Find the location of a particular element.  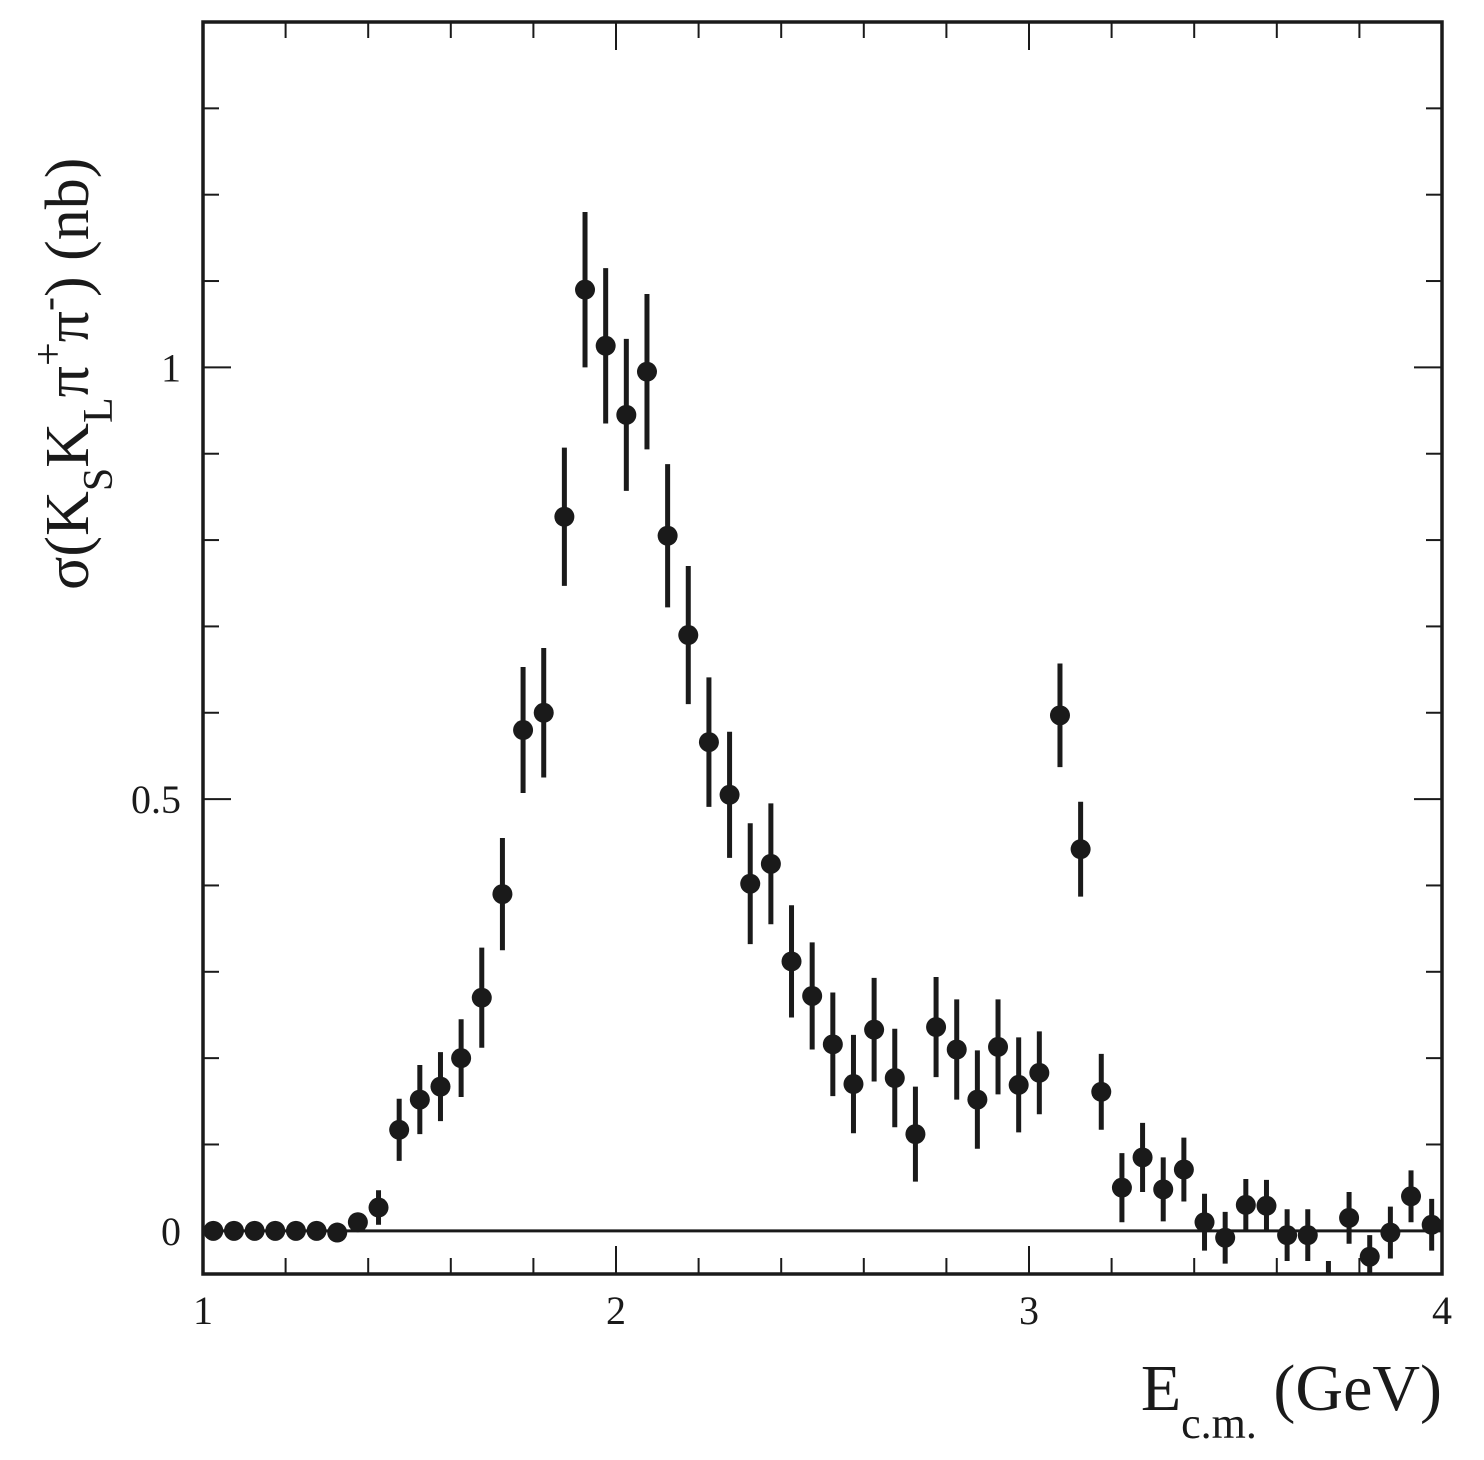

y-label-tail: ) (nb) is located at coordinates (68, 227).